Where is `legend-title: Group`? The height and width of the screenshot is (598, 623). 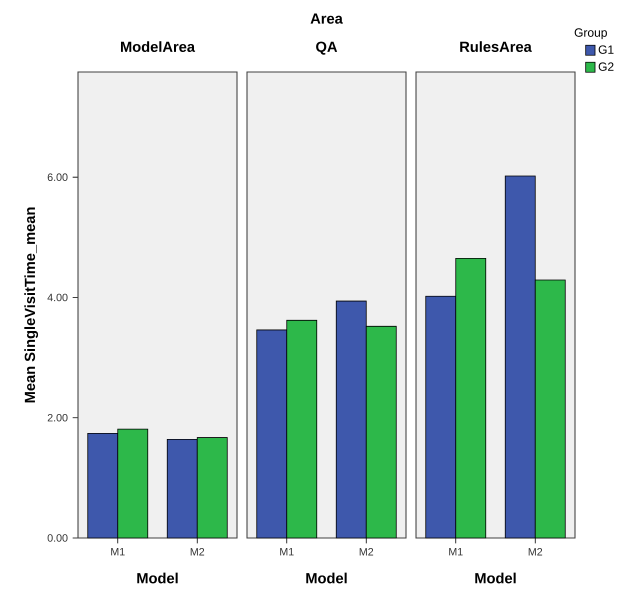
legend-title: Group is located at coordinates (590, 34).